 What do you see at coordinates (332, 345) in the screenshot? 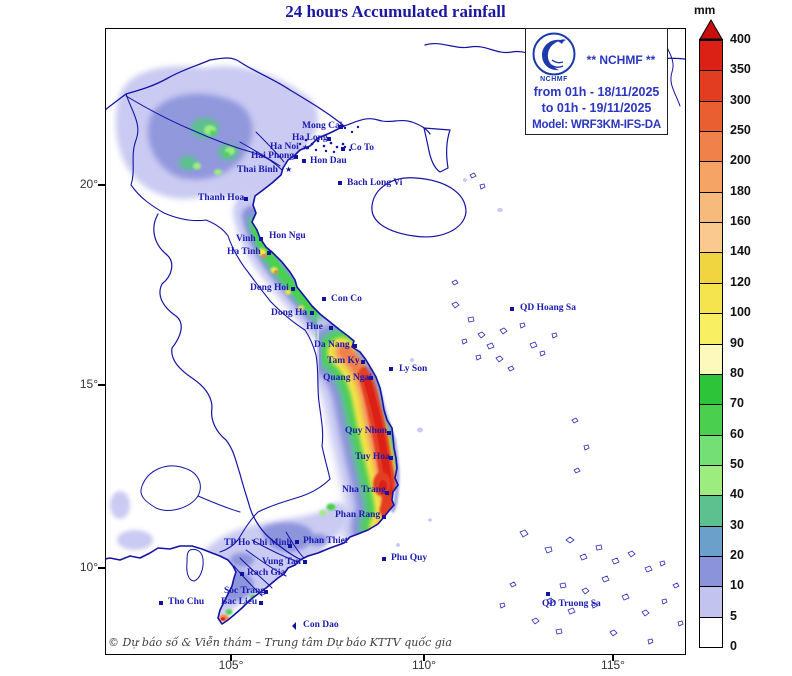
I see `place-label: Da Nang` at bounding box center [332, 345].